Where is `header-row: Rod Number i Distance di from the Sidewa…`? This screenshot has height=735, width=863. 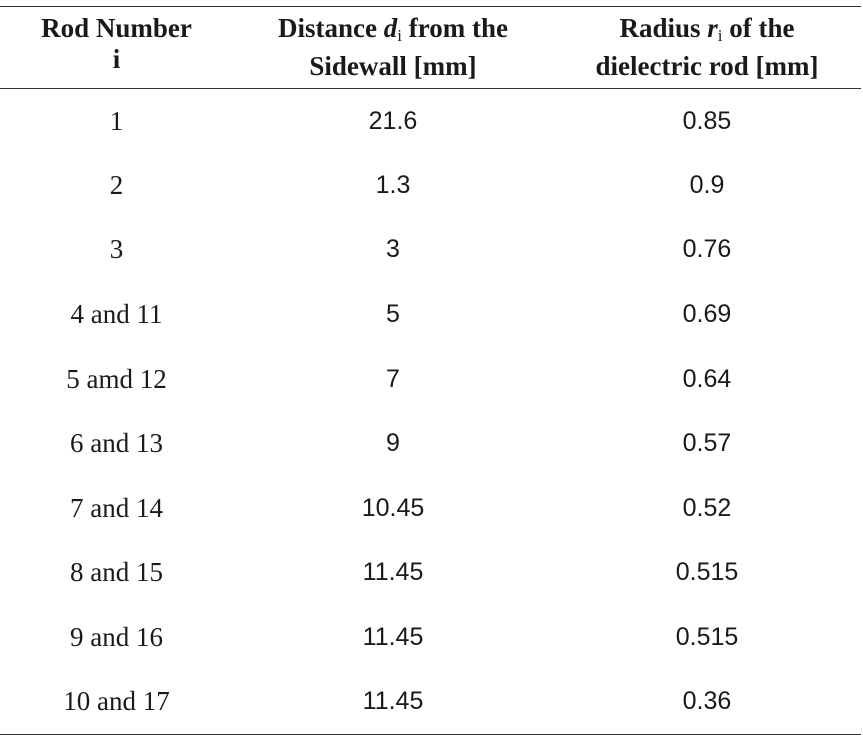
header-row: Rod Number i Distance di from the Sidewa… is located at coordinates (430, 47).